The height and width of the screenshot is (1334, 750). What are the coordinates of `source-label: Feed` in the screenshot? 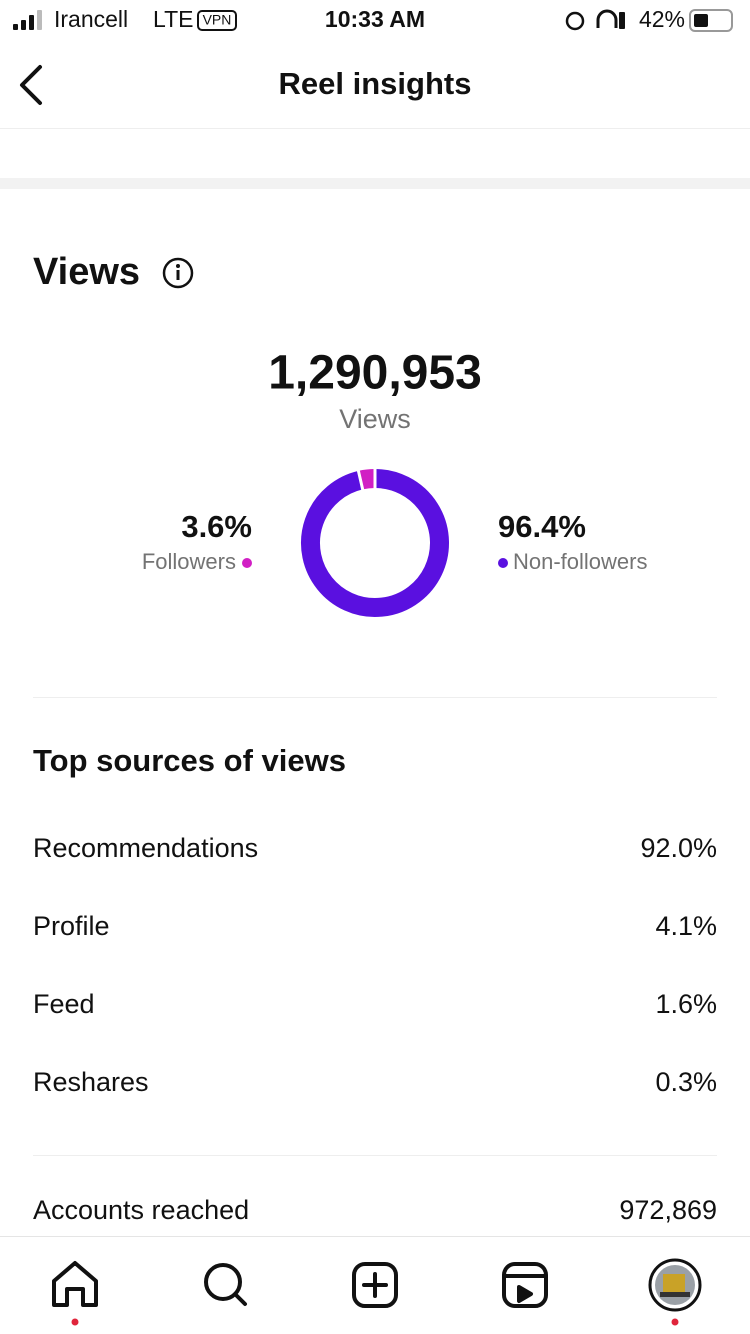 It's located at (64, 1004).